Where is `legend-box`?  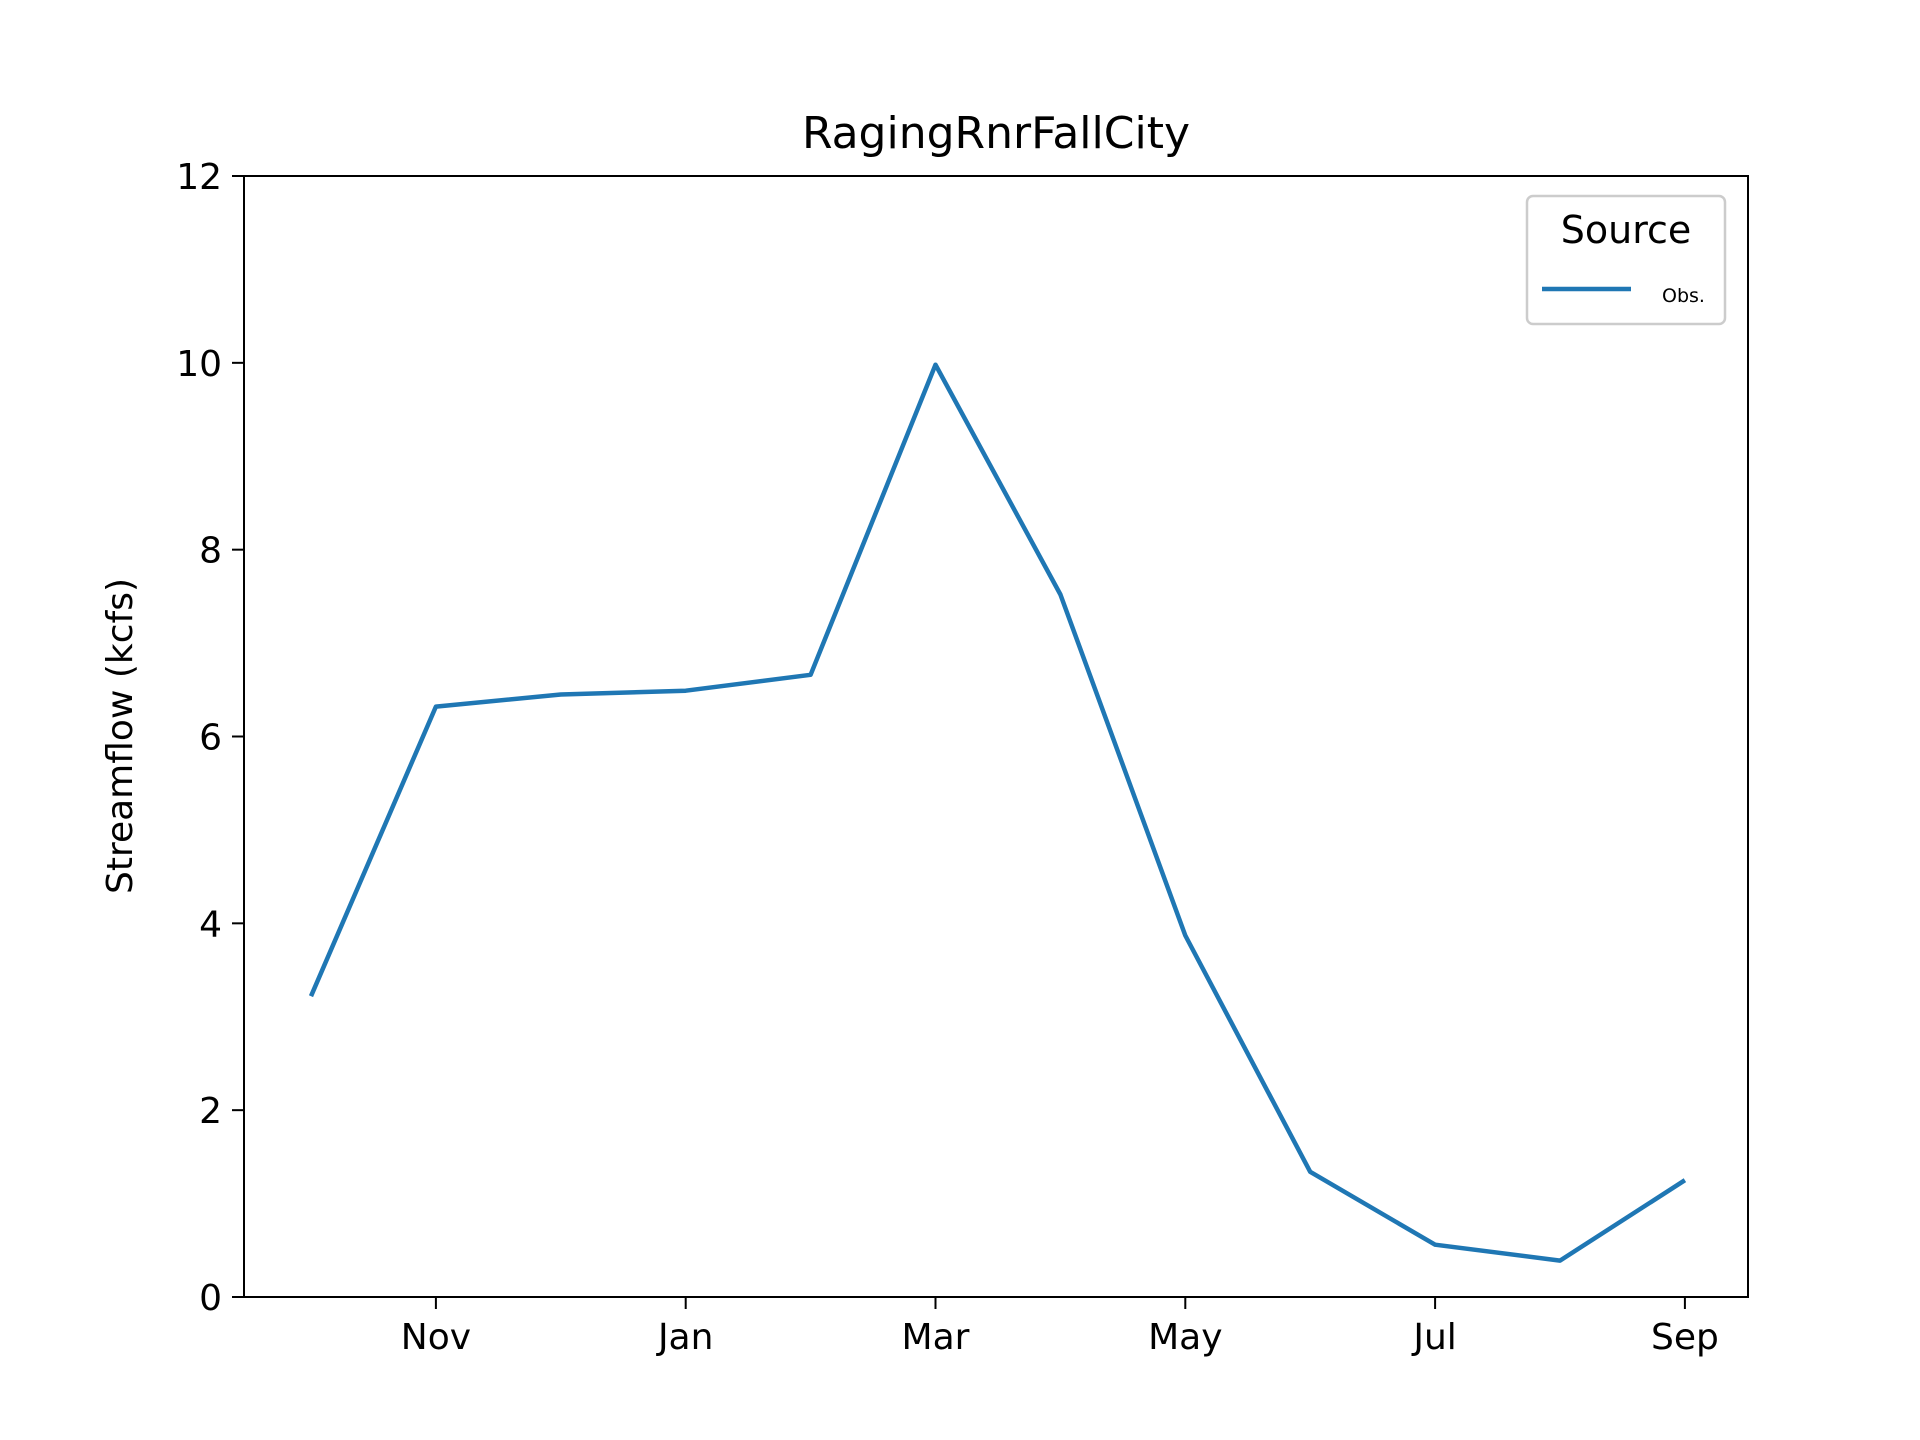
legend-box is located at coordinates (1626, 260).